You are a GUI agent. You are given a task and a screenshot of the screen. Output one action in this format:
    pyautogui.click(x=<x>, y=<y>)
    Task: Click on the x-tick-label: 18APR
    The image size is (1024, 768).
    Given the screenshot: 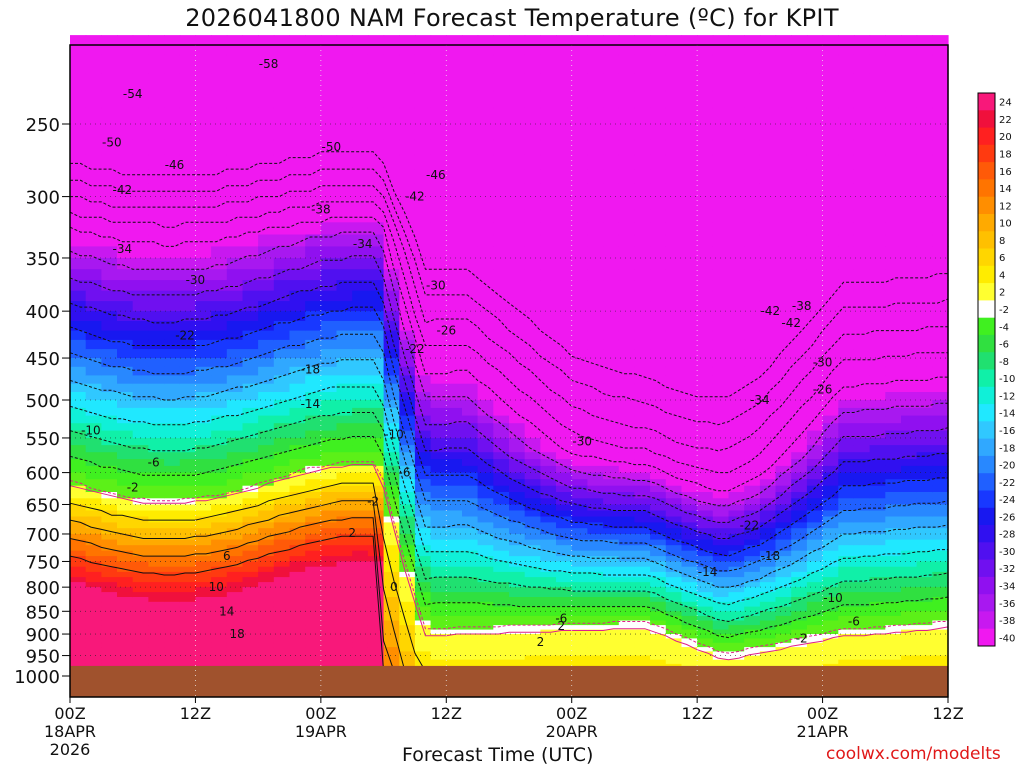 What is the action you would take?
    pyautogui.click(x=70, y=731)
    